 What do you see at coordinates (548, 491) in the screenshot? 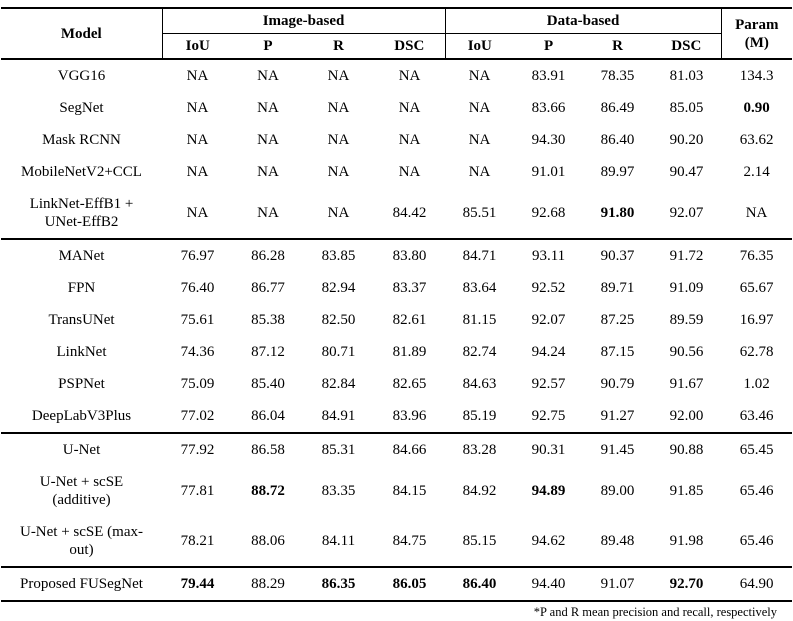
I see `value-cell: 94.89` at bounding box center [548, 491].